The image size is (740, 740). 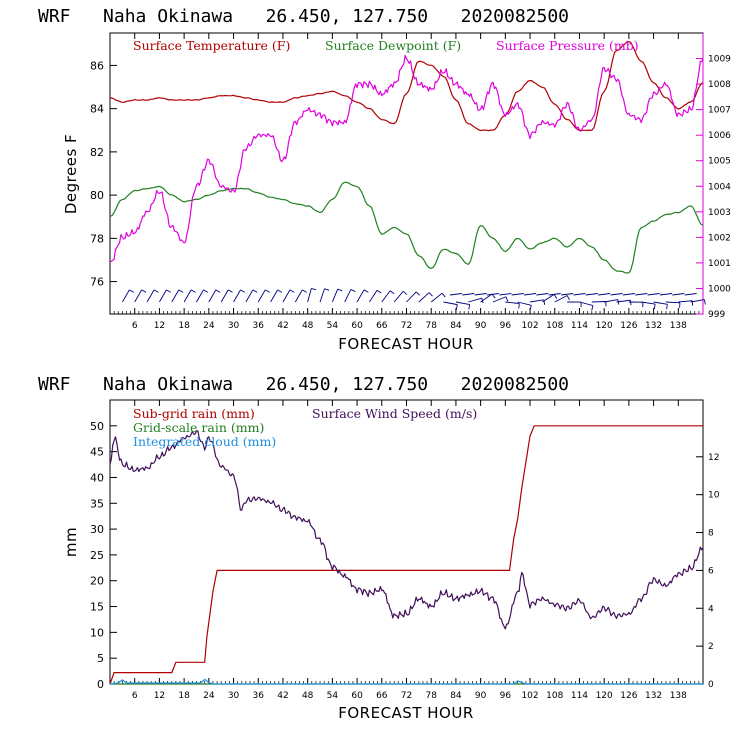 I want to click on legend-entry: Sub-grid rain (mm), so click(x=194, y=413).